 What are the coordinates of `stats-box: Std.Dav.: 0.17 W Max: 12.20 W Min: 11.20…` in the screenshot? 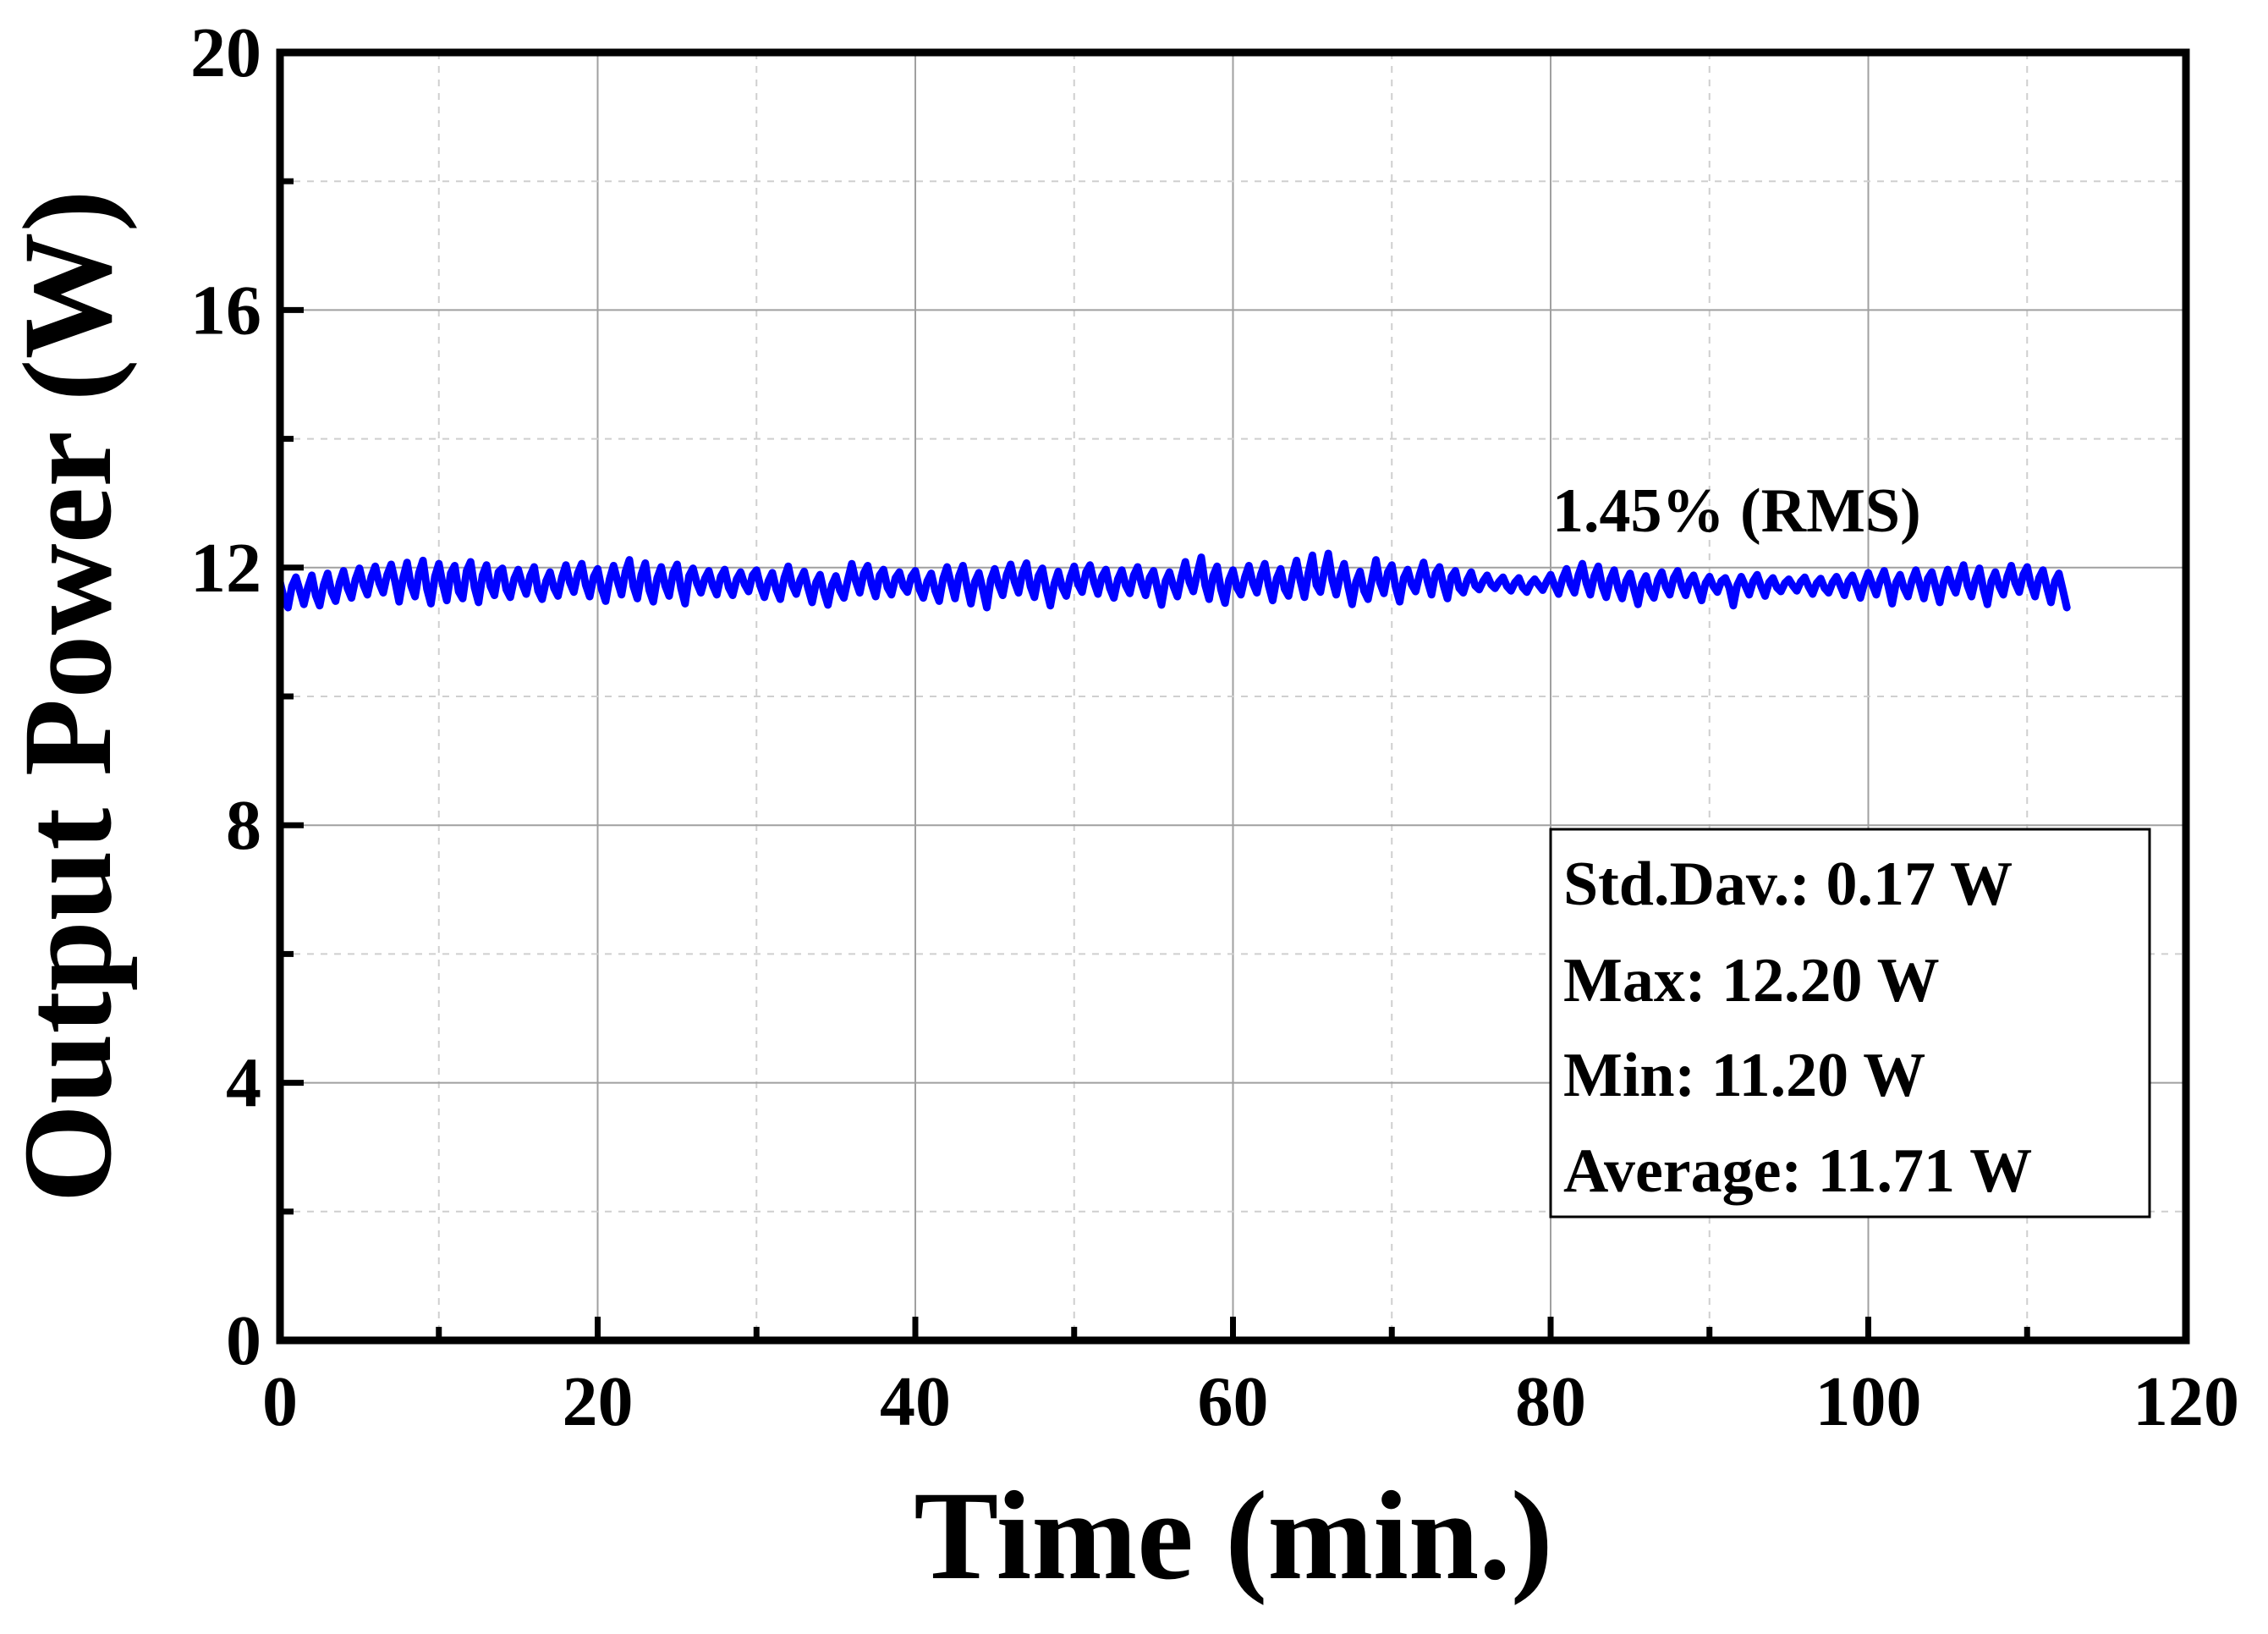 It's located at (1850, 1023).